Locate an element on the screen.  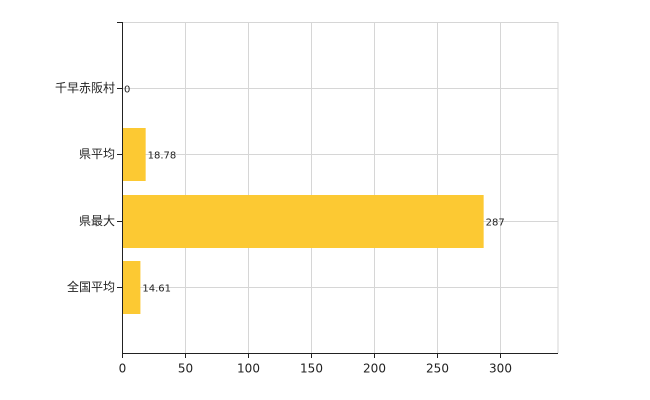
x-tick-label: 50 is located at coordinates (185, 369).